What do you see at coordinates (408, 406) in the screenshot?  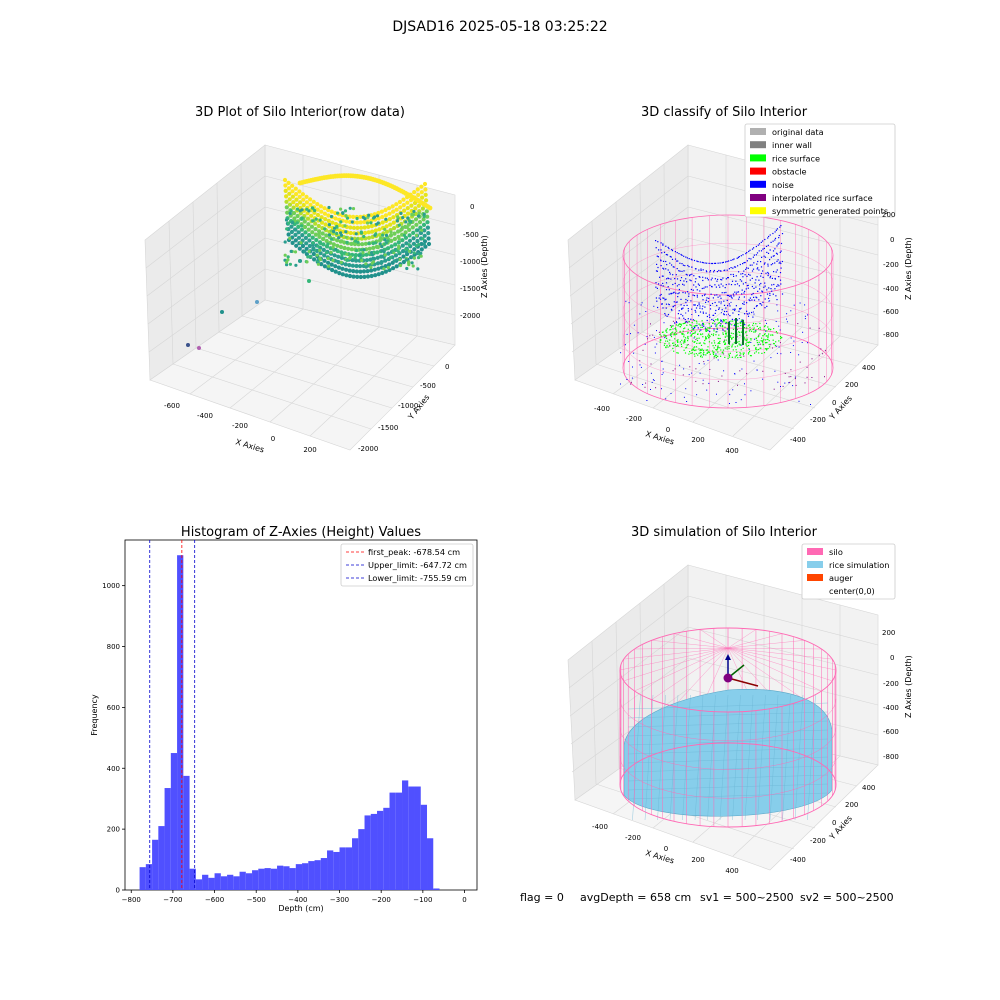 I see `raw-y-tick: -1000` at bounding box center [408, 406].